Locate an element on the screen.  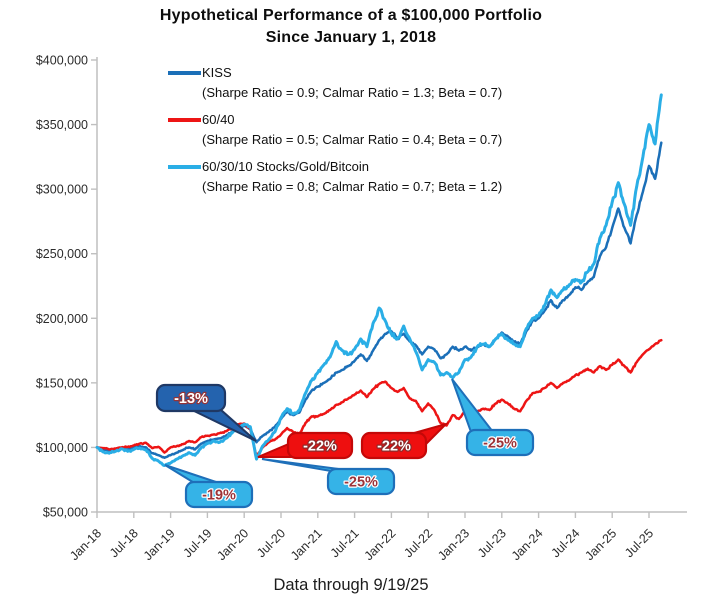
x-axis-label: Jul-25 is located at coordinates (639, 543).